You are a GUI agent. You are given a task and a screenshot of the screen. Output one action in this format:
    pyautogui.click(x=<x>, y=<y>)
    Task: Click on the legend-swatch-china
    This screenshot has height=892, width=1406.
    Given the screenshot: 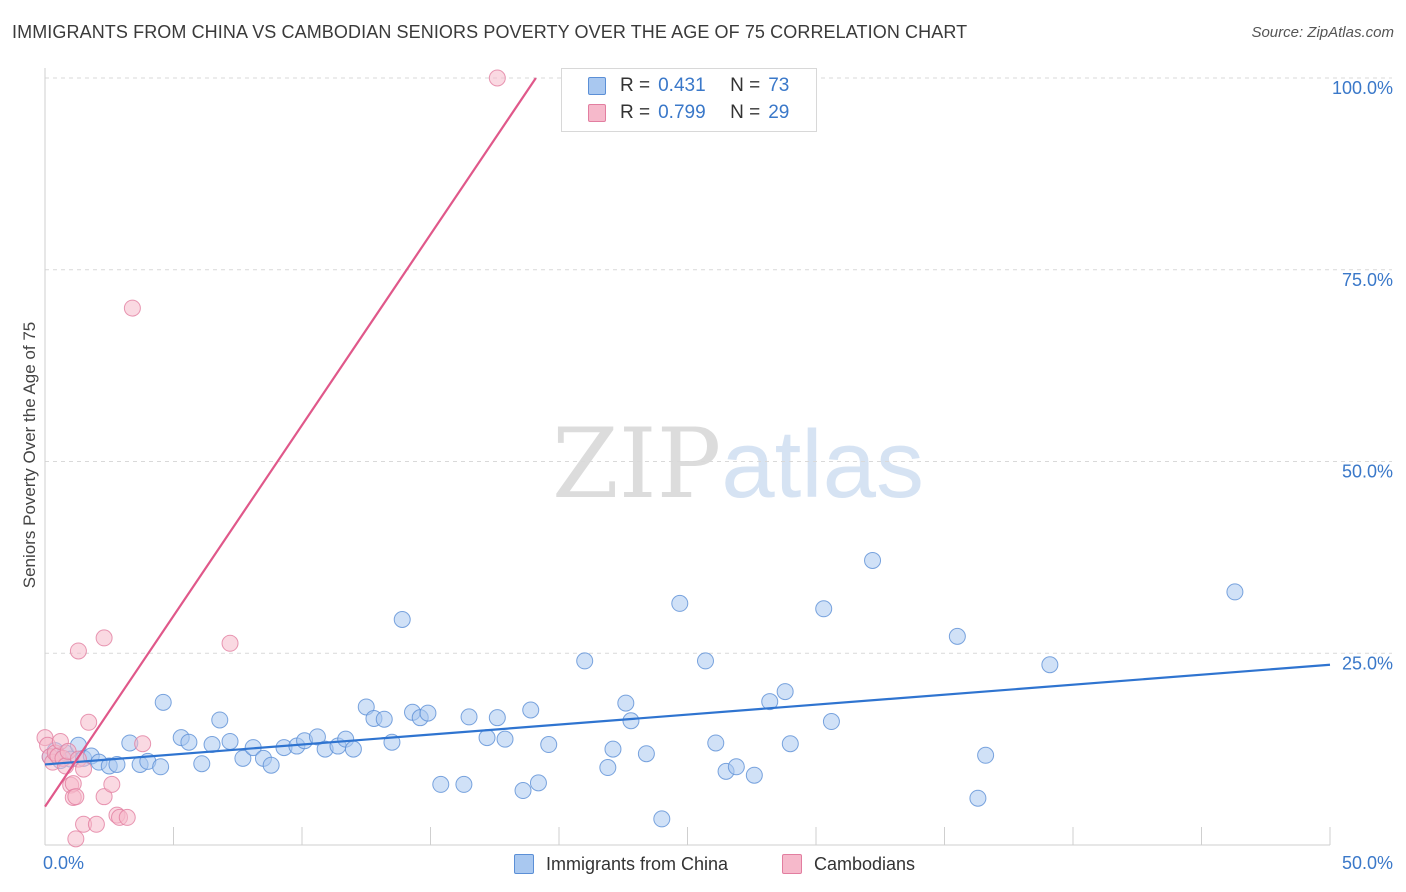 What is the action you would take?
    pyautogui.click(x=597, y=86)
    